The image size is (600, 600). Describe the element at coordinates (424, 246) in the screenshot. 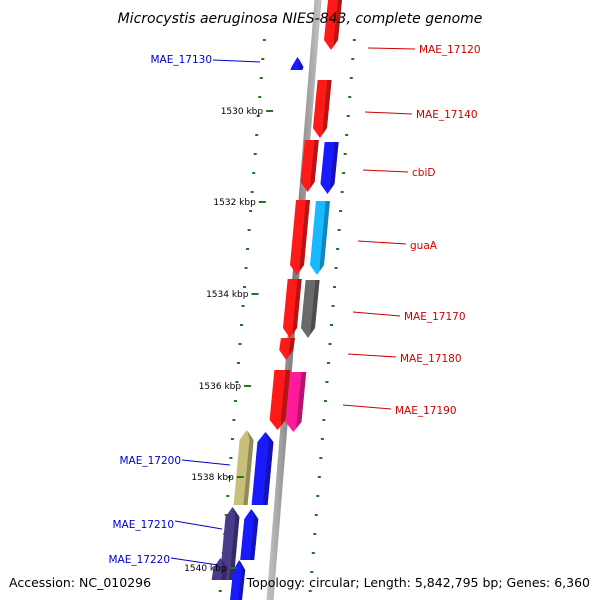

I see `gene-label: guaA` at that location.